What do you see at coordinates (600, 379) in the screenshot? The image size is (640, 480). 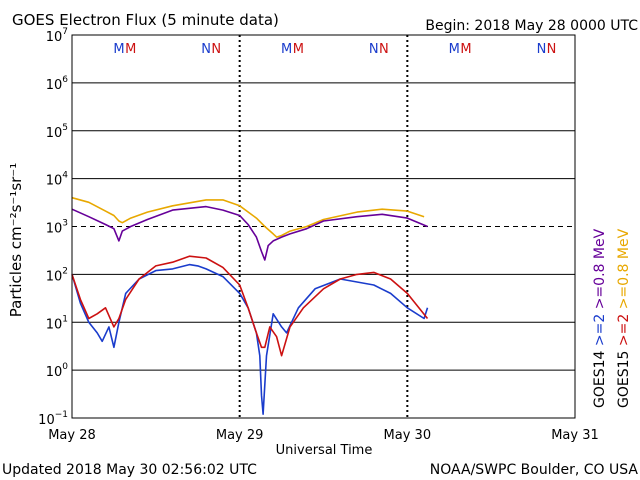 I see `legend-entry: GOES14` at bounding box center [600, 379].